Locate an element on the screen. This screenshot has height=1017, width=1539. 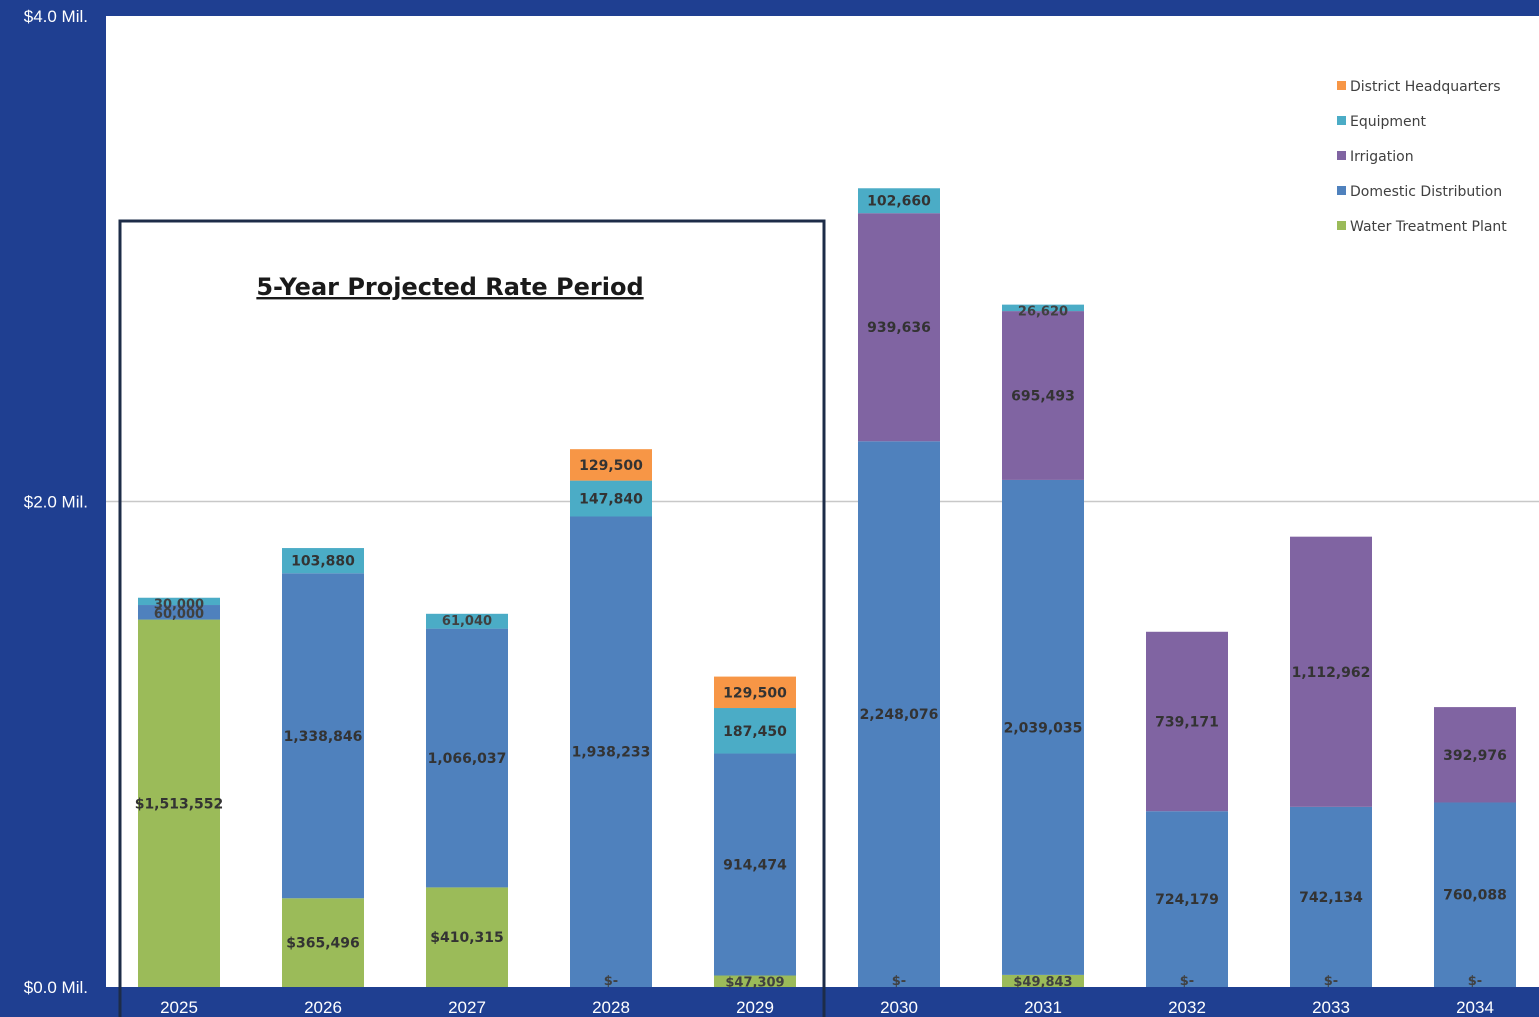
x-tick-label: 2027 is located at coordinates (467, 1007).